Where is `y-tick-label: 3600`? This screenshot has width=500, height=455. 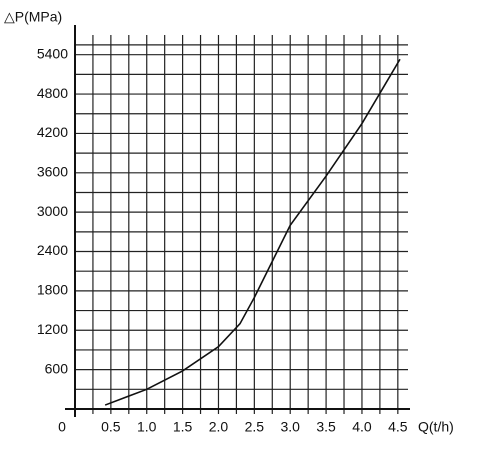
y-tick-label: 3600 is located at coordinates (52, 171).